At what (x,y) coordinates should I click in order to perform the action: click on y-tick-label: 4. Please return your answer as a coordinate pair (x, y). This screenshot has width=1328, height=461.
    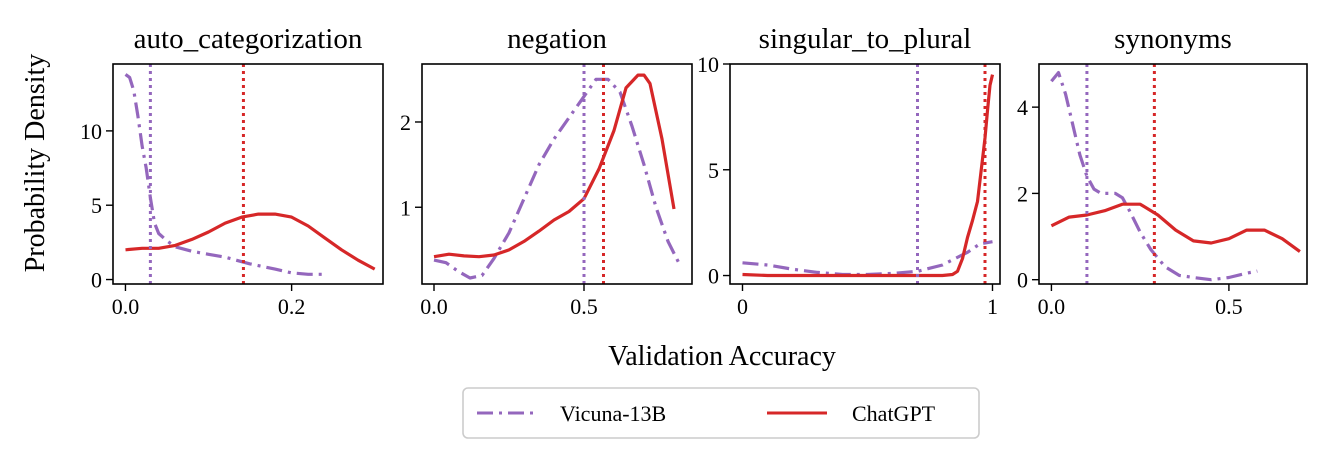
    Looking at the image, I should click on (1022, 107).